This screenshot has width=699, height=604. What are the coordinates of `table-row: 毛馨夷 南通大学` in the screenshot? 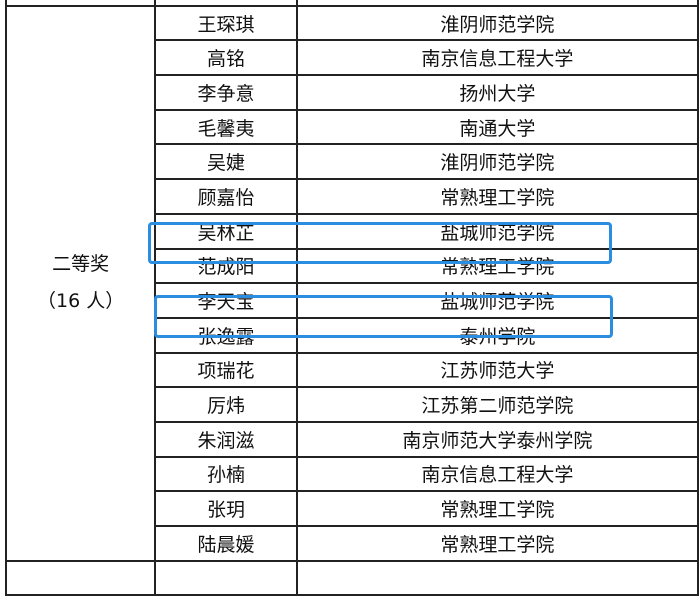 It's located at (352, 127).